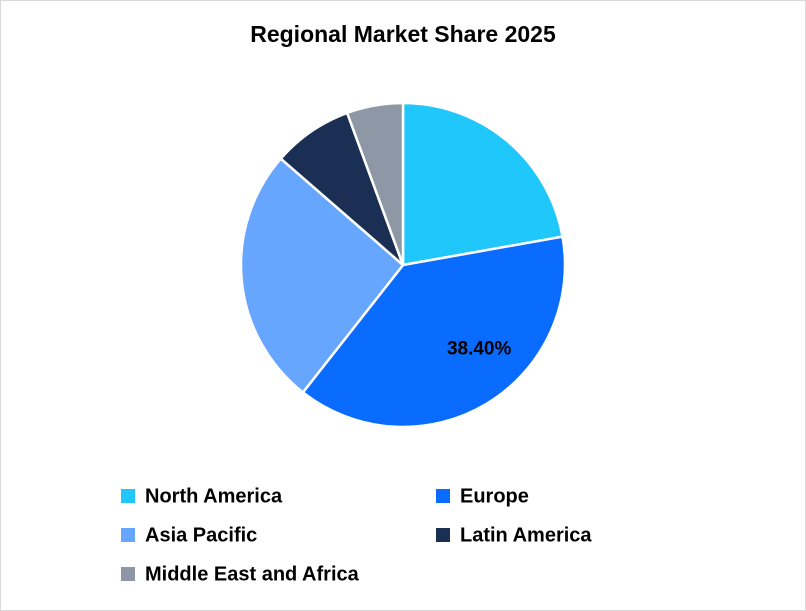  Describe the element at coordinates (403, 34) in the screenshot. I see `chart-title: Regional Market Share 2025` at that location.